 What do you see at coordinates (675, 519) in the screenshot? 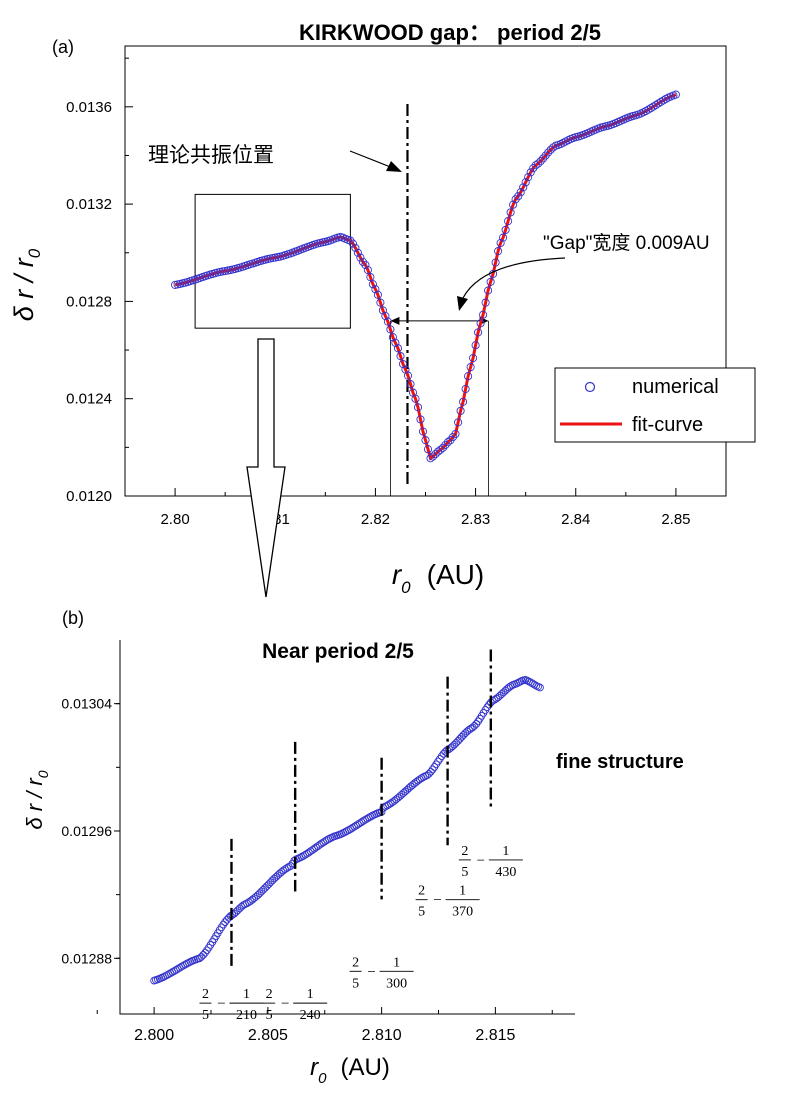
I see `panel-a-x-tick-label: 2.85` at bounding box center [675, 519].